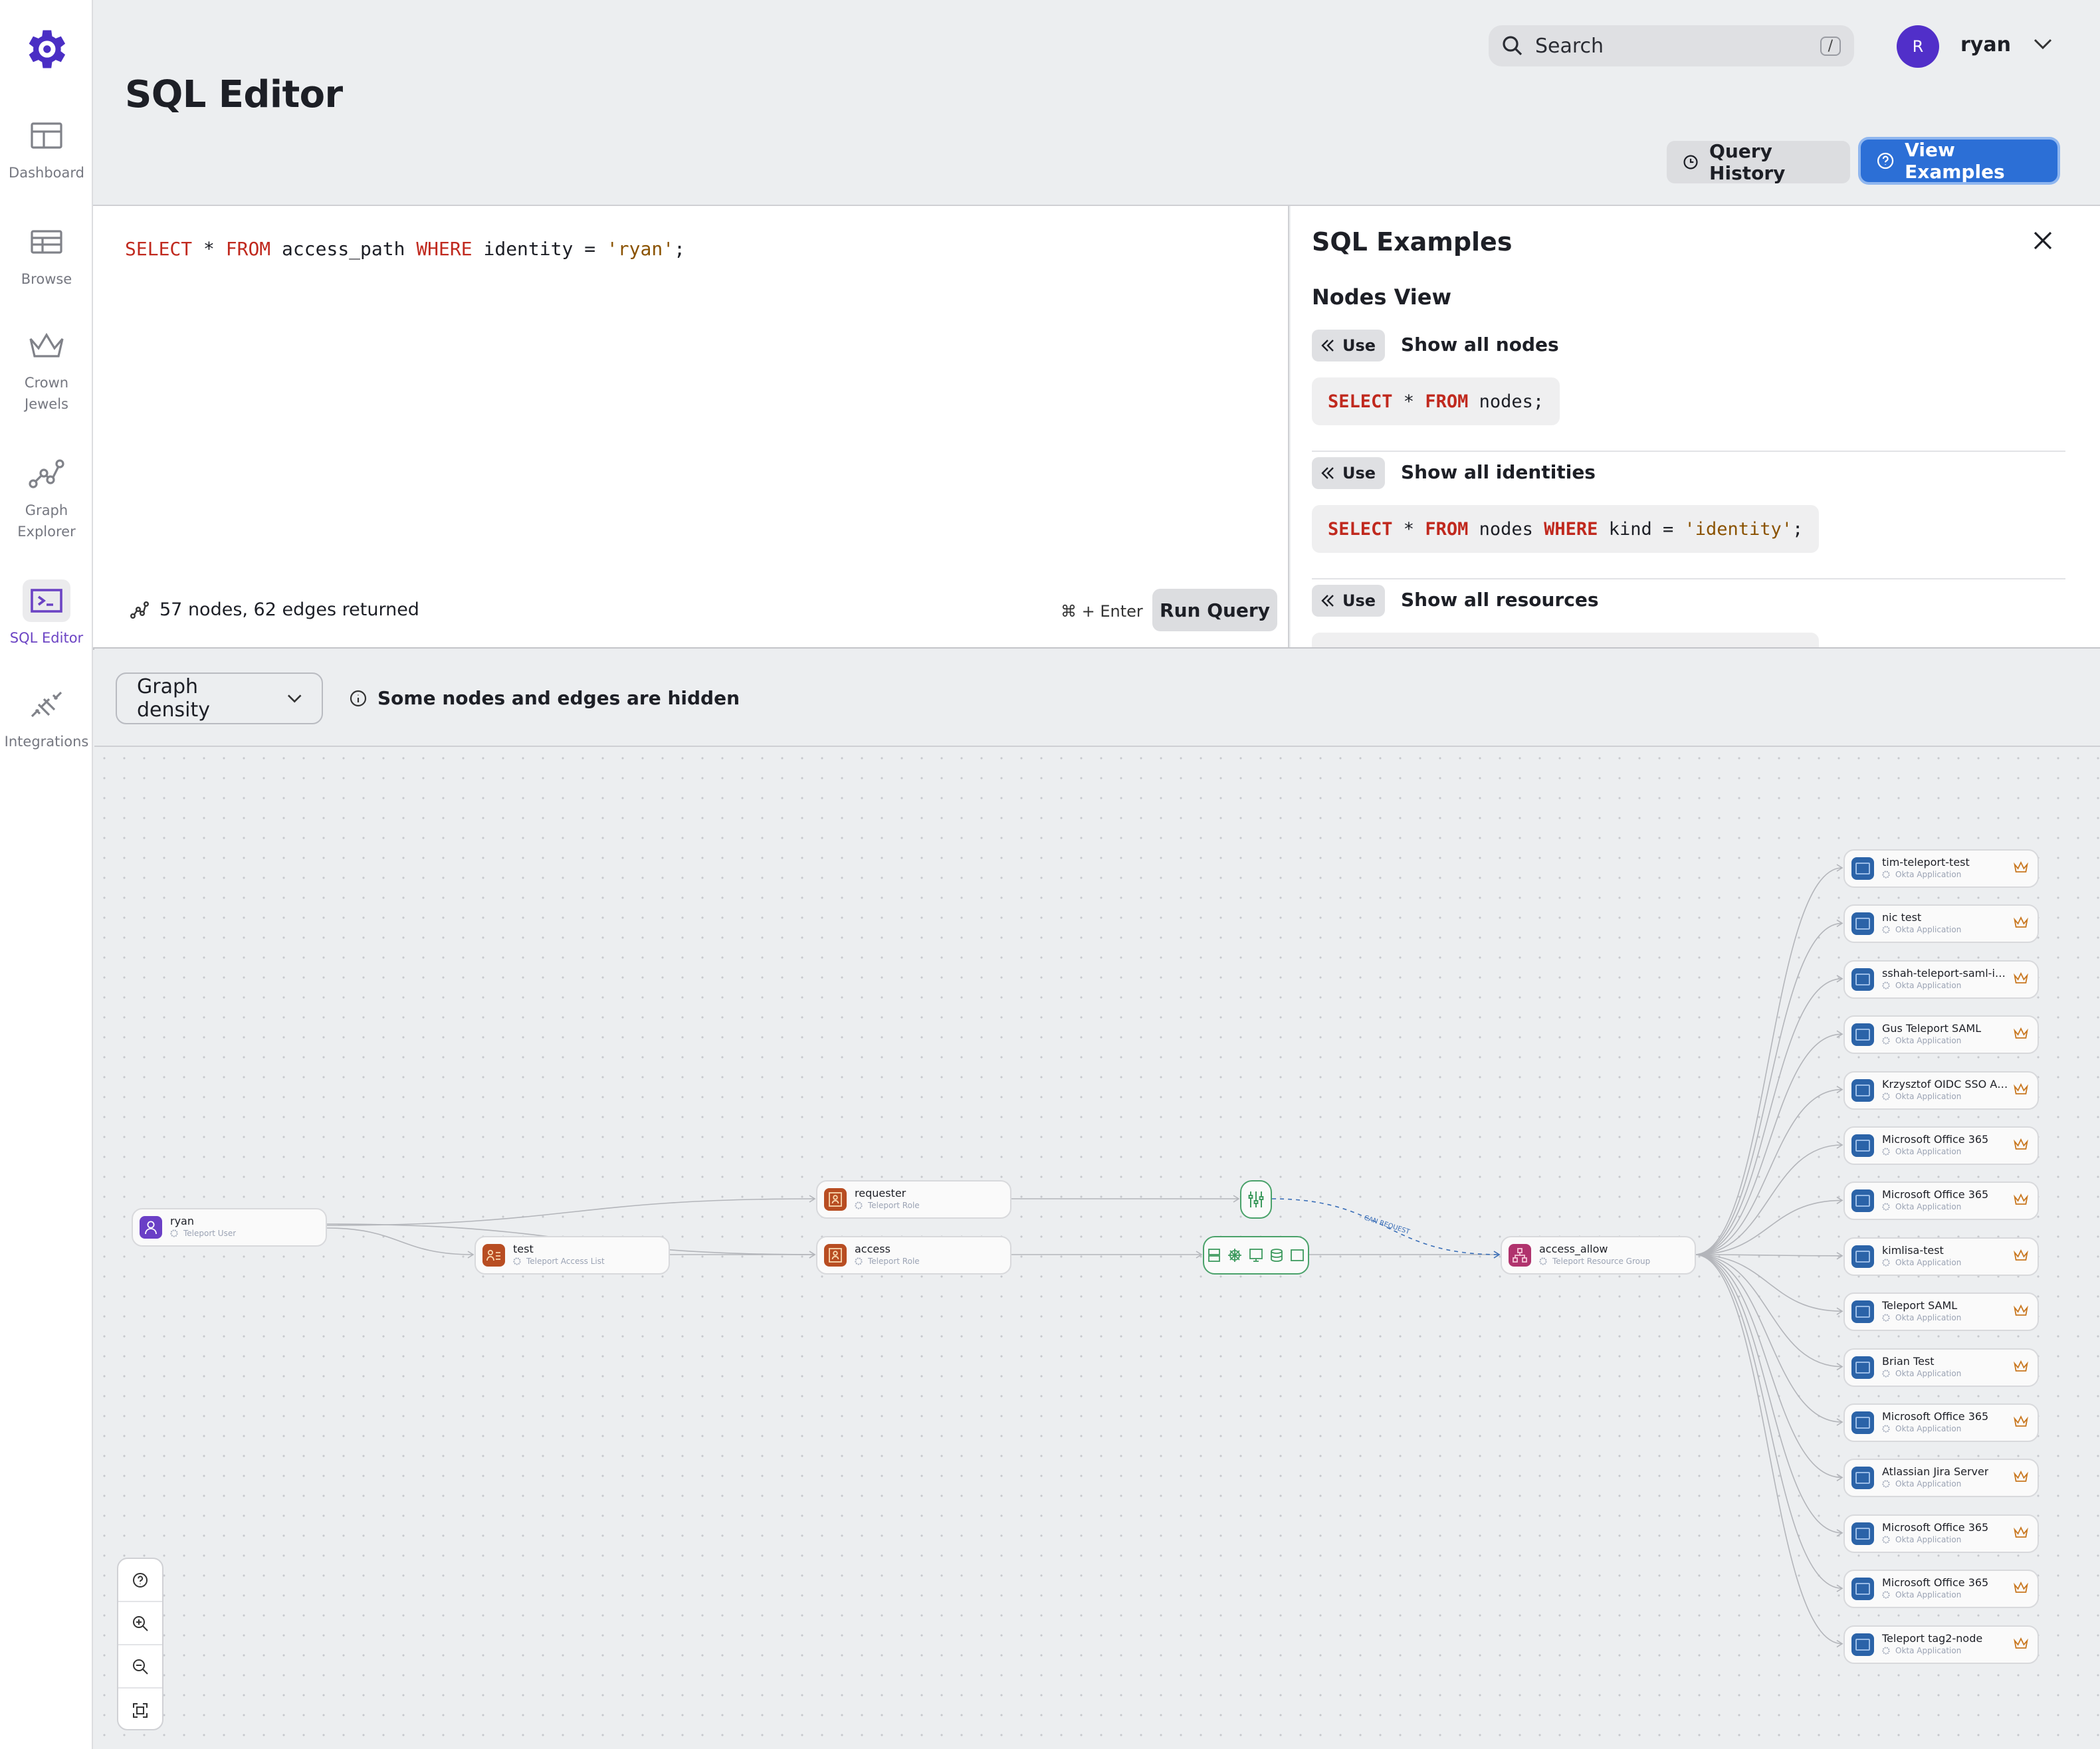 The height and width of the screenshot is (1749, 2100). I want to click on query-history-button: Query History, so click(1758, 162).